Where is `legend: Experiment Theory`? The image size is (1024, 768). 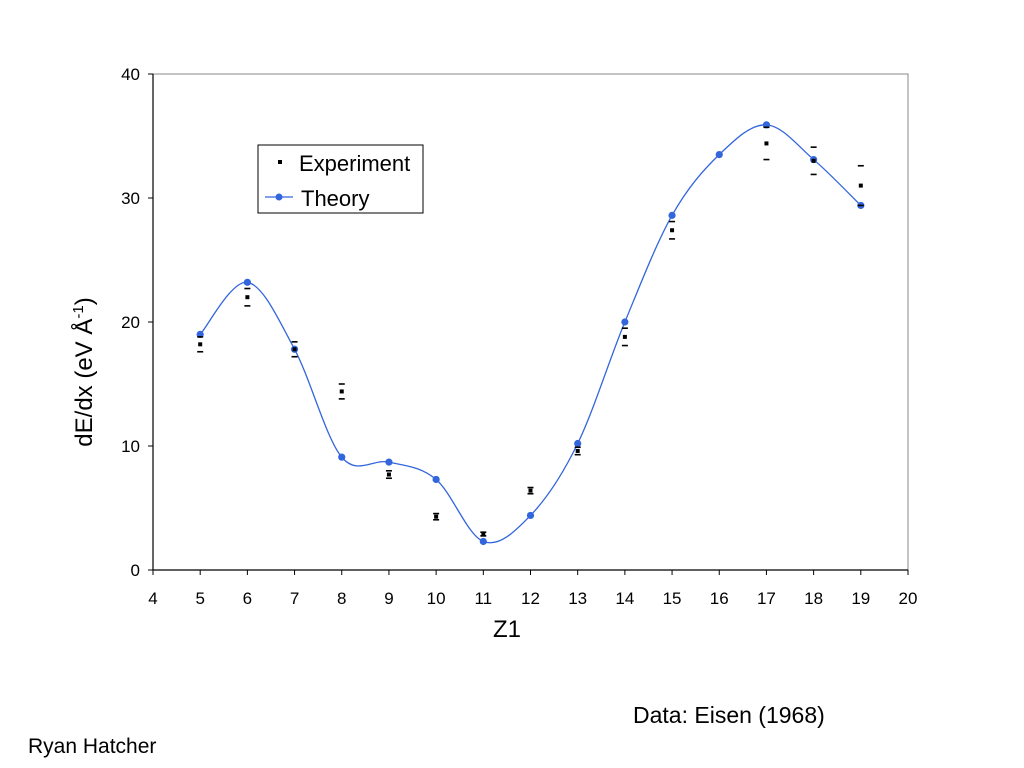 legend: Experiment Theory is located at coordinates (340, 179).